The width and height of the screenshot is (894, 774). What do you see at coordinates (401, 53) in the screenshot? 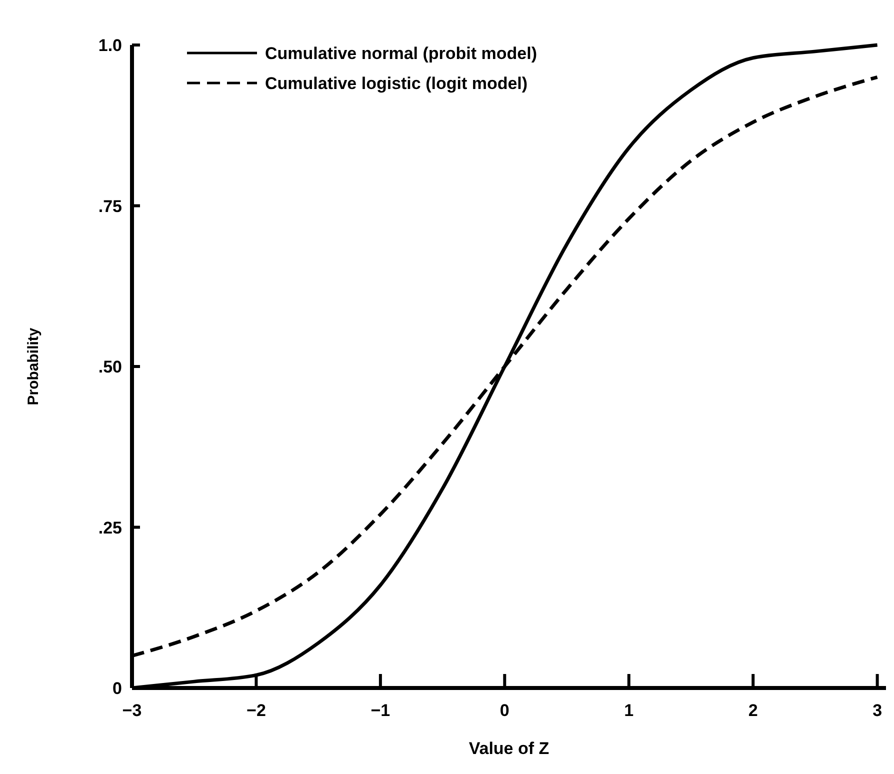
I see `legend-label: Cumulative normal (probit model)` at bounding box center [401, 53].